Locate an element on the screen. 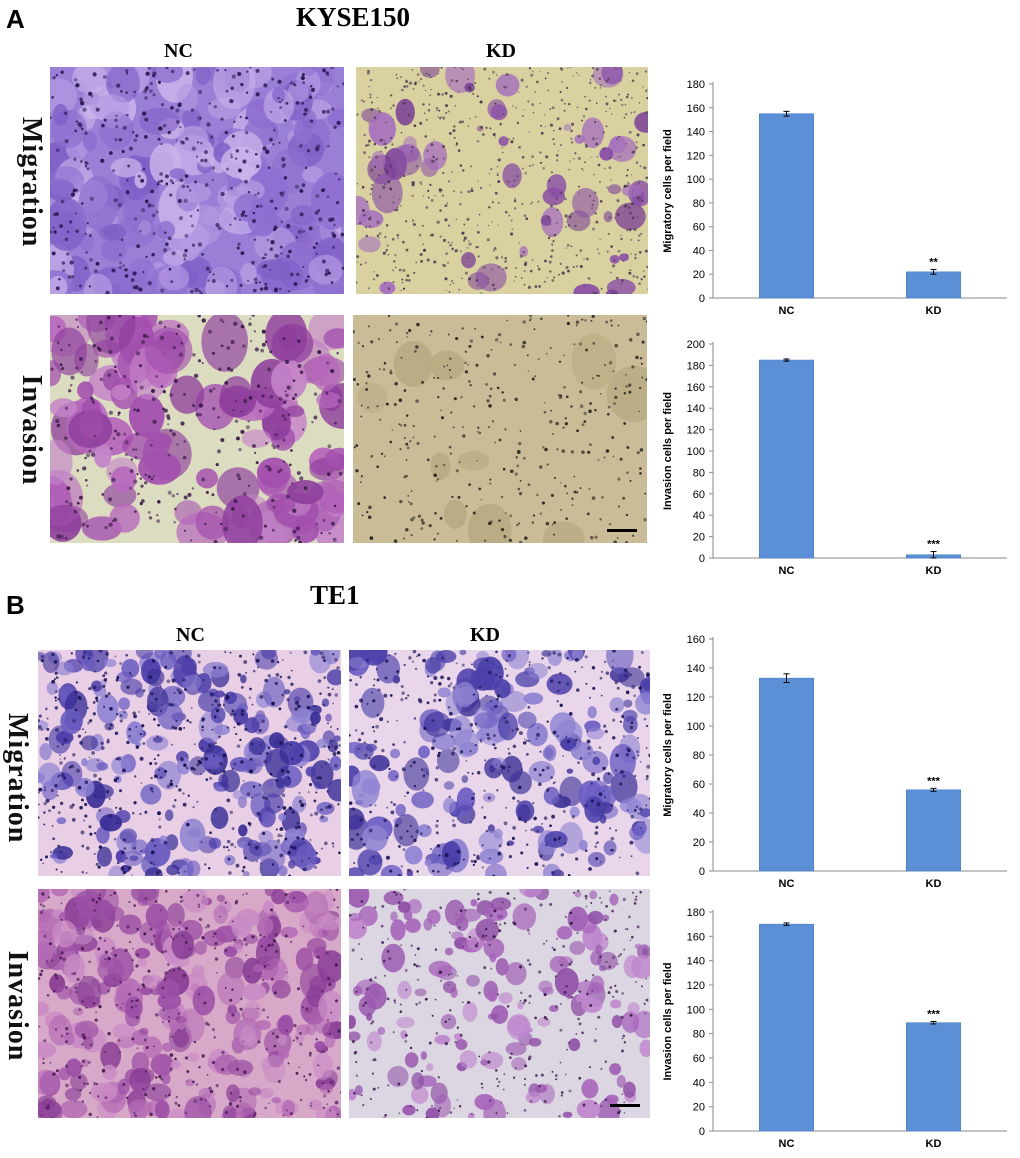 This screenshot has width=1020, height=1158. panel-b-row-invasion: Invasion is located at coordinates (17, 1006).